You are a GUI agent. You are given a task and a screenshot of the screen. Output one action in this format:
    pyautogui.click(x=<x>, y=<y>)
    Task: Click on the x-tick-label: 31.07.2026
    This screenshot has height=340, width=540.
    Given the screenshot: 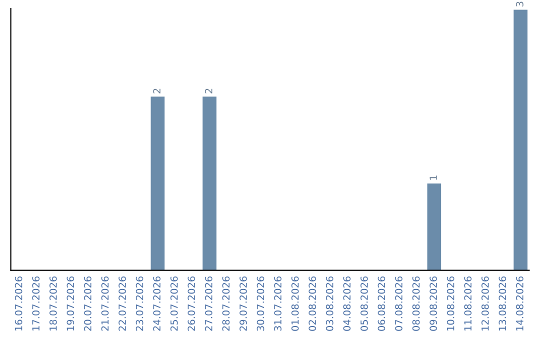 What is the action you would take?
    pyautogui.click(x=278, y=303)
    